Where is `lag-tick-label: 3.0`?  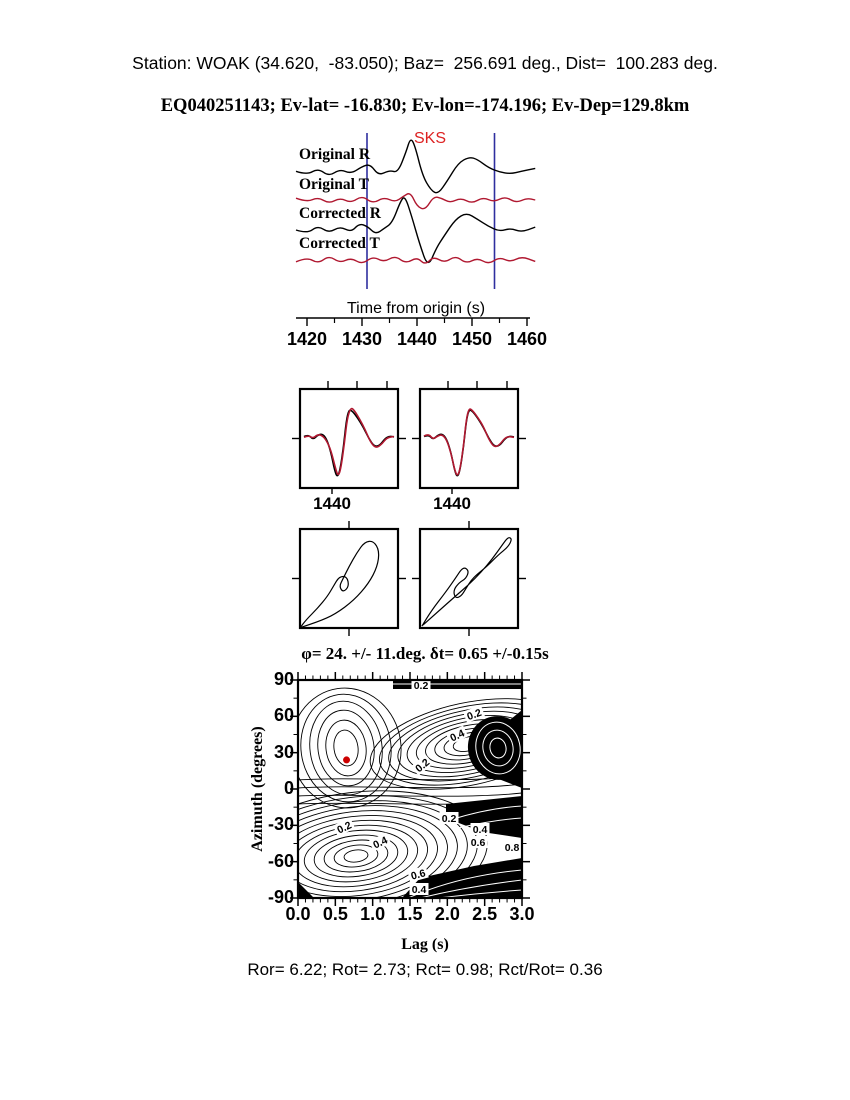 lag-tick-label: 3.0 is located at coordinates (522, 914).